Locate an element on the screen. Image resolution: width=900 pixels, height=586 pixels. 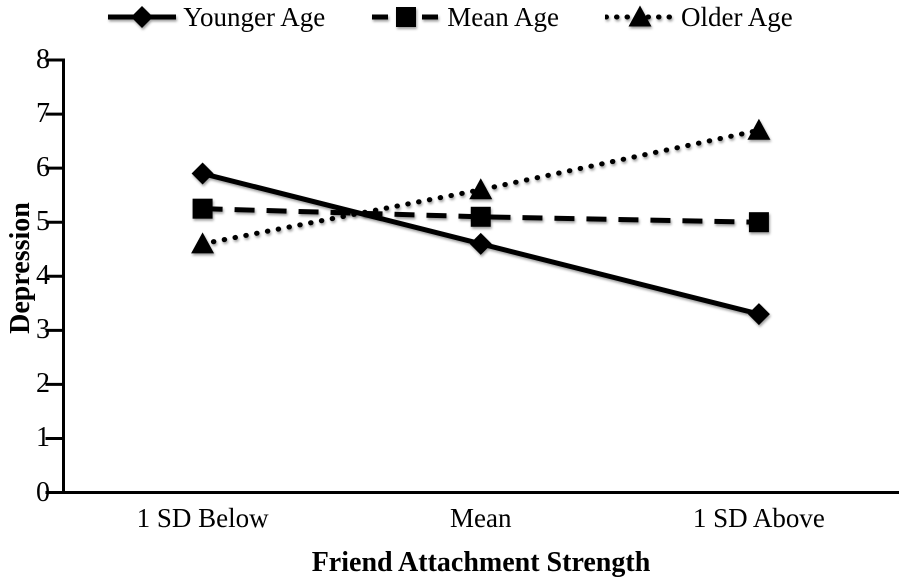
series-mean-age is located at coordinates (480, 215).